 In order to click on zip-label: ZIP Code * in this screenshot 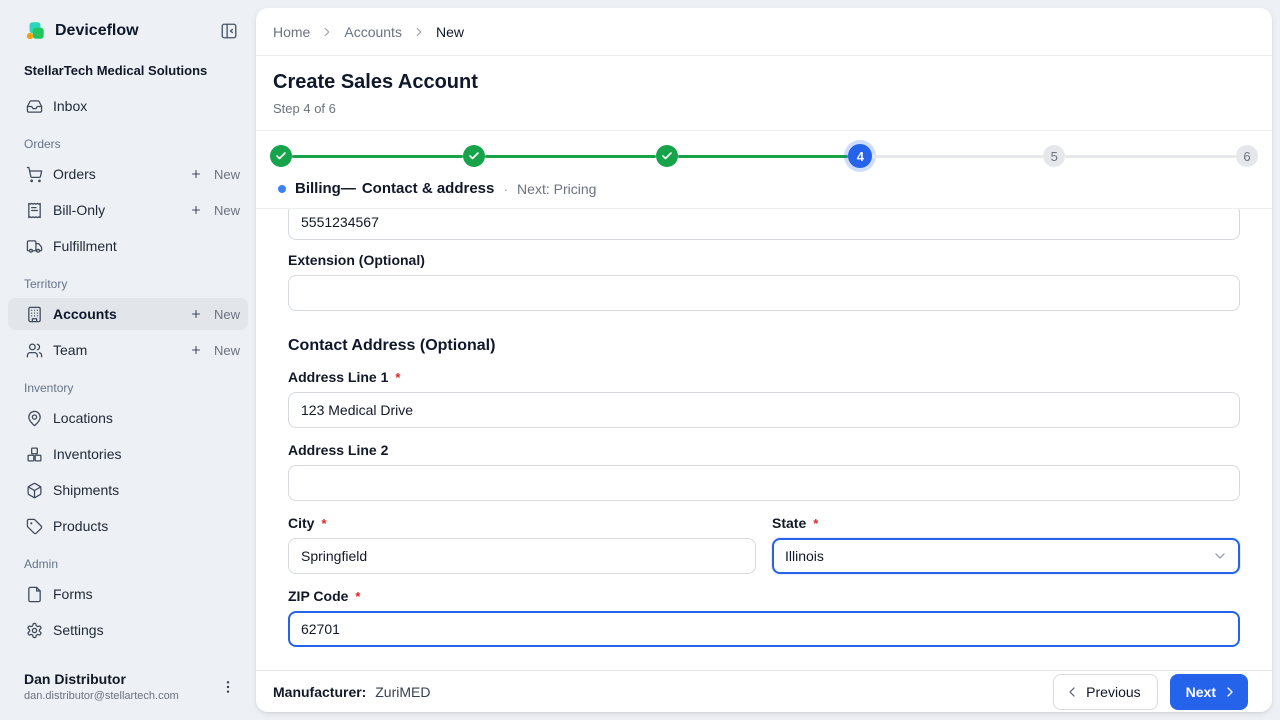, I will do `click(324, 596)`.